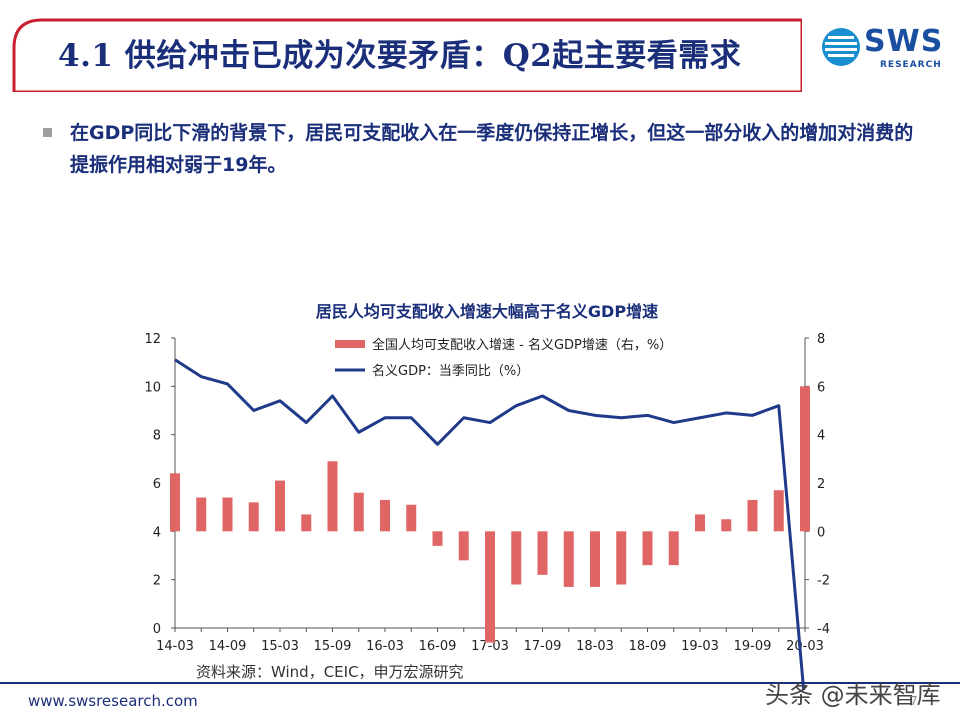 This screenshot has height=720, width=960. I want to click on watermark: 头条 @未来智库, so click(853, 695).